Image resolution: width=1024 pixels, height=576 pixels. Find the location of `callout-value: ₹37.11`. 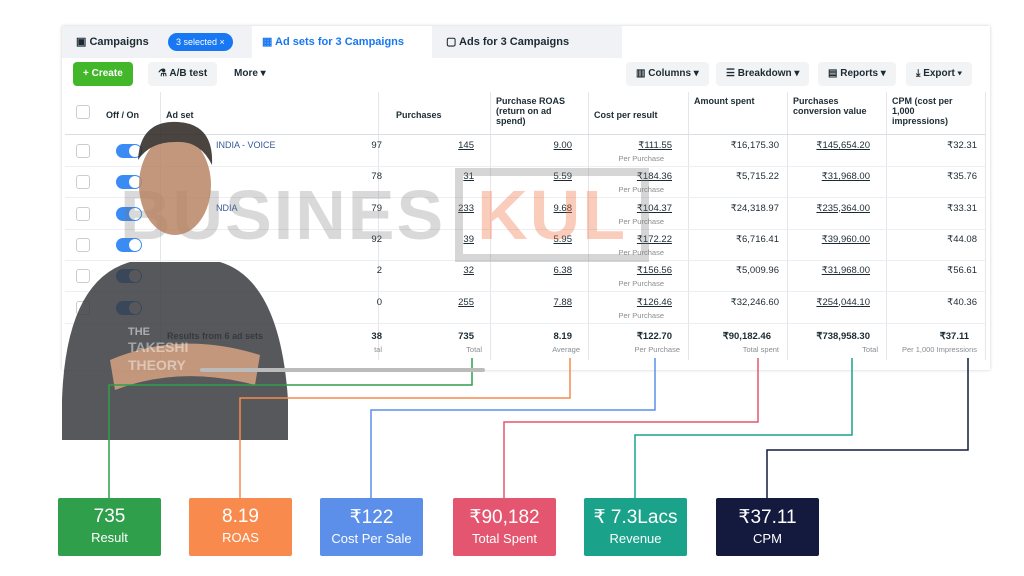

callout-value: ₹37.11 is located at coordinates (767, 517).